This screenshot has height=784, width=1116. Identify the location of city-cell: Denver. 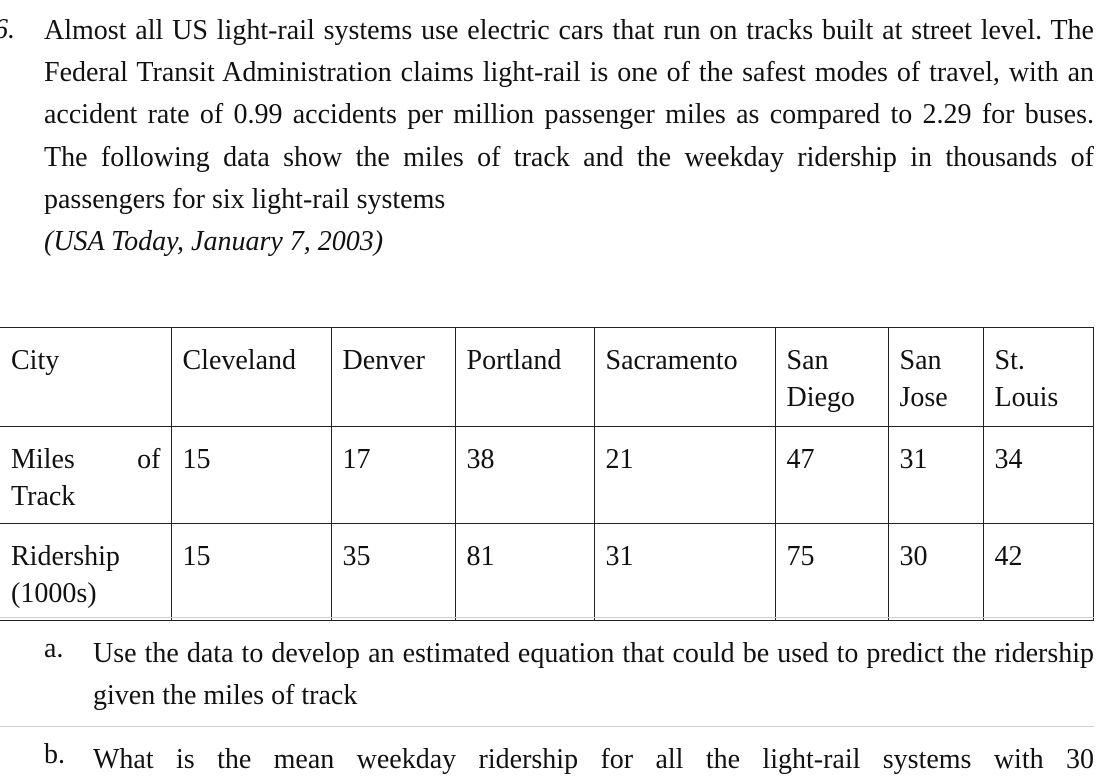
(393, 377).